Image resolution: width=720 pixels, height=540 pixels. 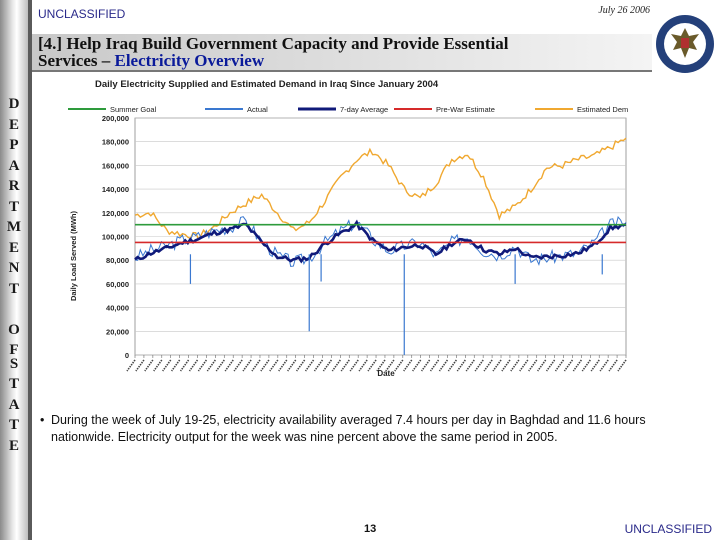 I want to click on title-band, so click(x=342, y=53).